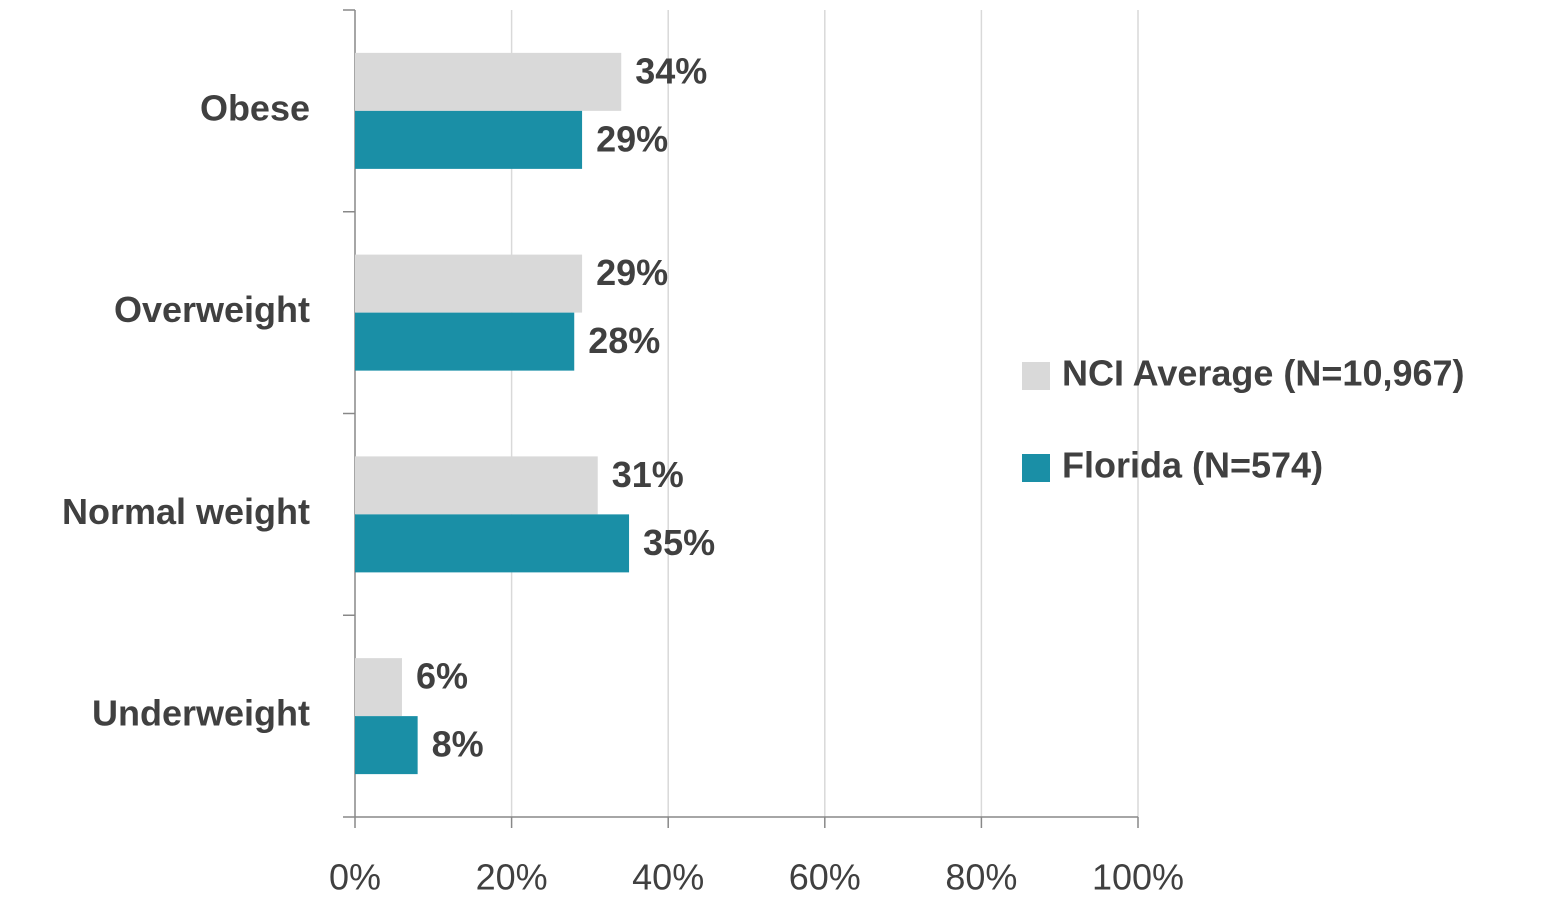 This screenshot has width=1556, height=900. I want to click on value-label: 8%, so click(458, 744).